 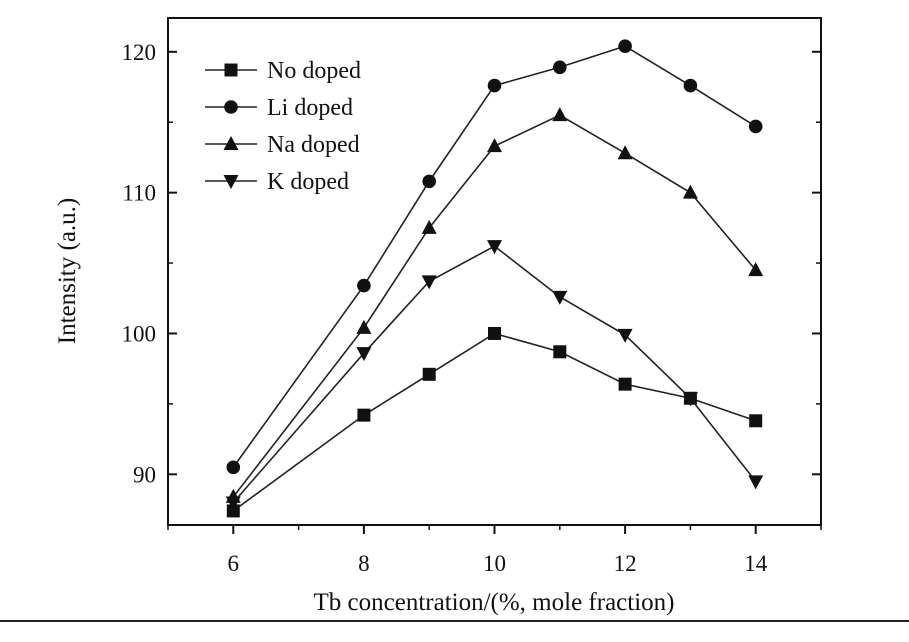 I want to click on y-tick-label: 110, so click(x=139, y=193).